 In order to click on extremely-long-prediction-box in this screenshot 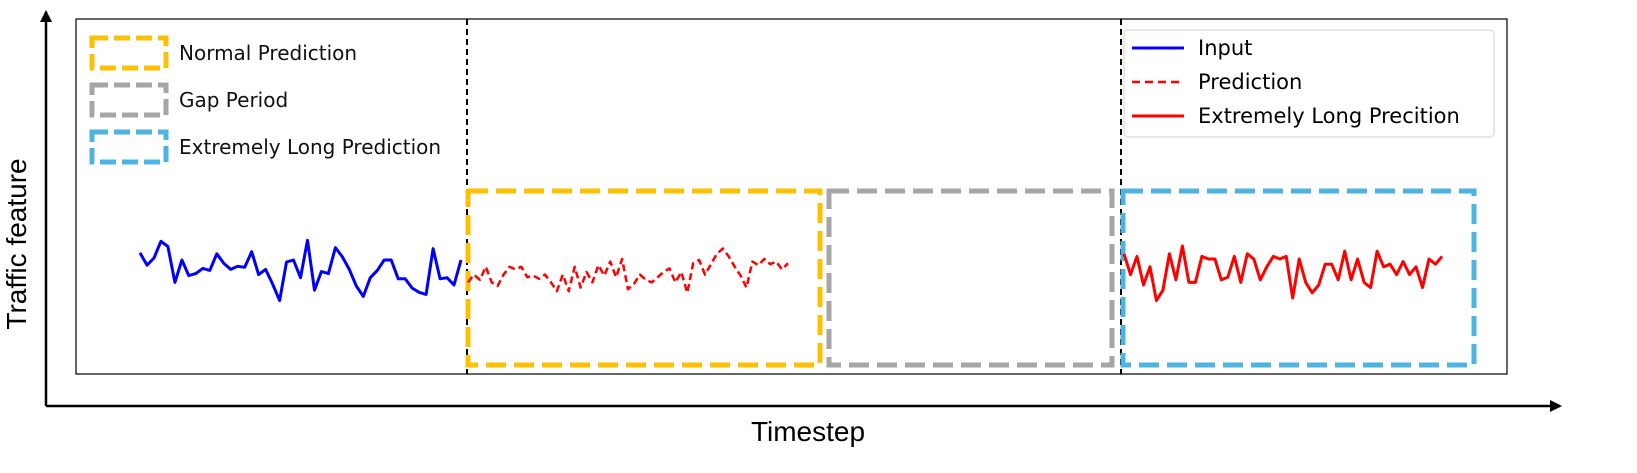, I will do `click(1298, 278)`.